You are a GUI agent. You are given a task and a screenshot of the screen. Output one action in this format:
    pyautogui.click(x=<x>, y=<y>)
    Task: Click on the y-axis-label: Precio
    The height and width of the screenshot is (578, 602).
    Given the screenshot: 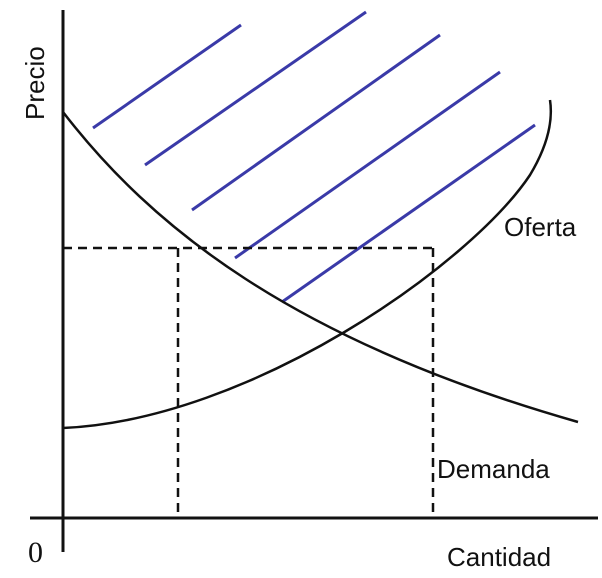 What is the action you would take?
    pyautogui.click(x=35, y=83)
    